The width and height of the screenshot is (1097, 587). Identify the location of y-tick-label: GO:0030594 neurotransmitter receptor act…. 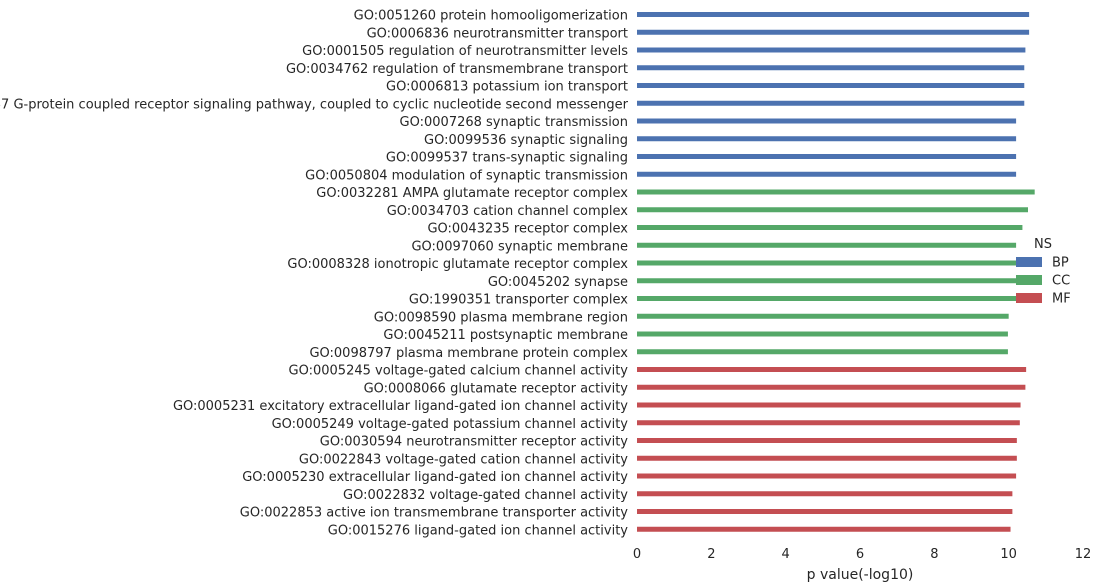
(474, 442).